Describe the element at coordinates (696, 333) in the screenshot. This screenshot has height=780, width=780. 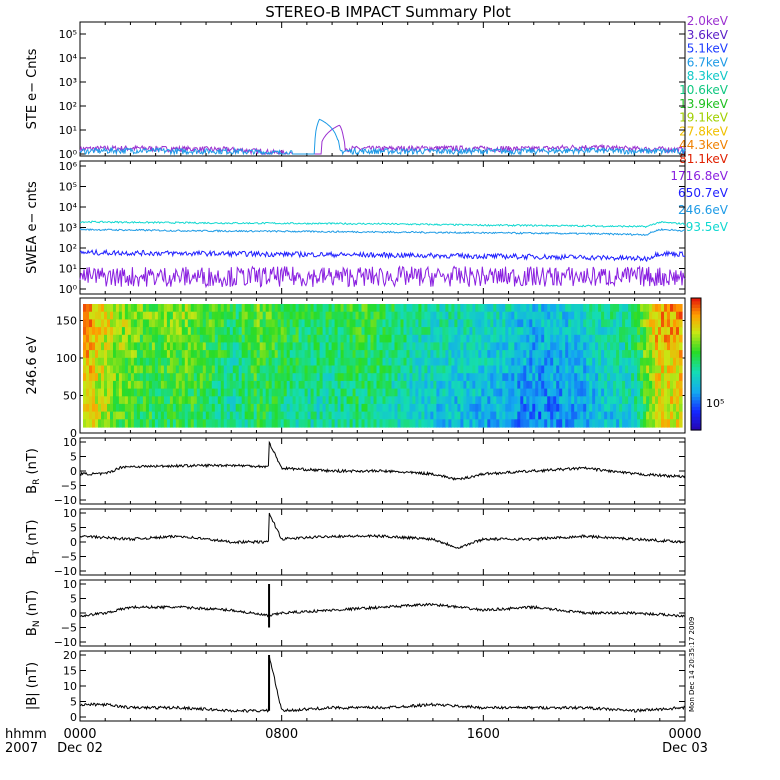
I see `colorbar-step` at that location.